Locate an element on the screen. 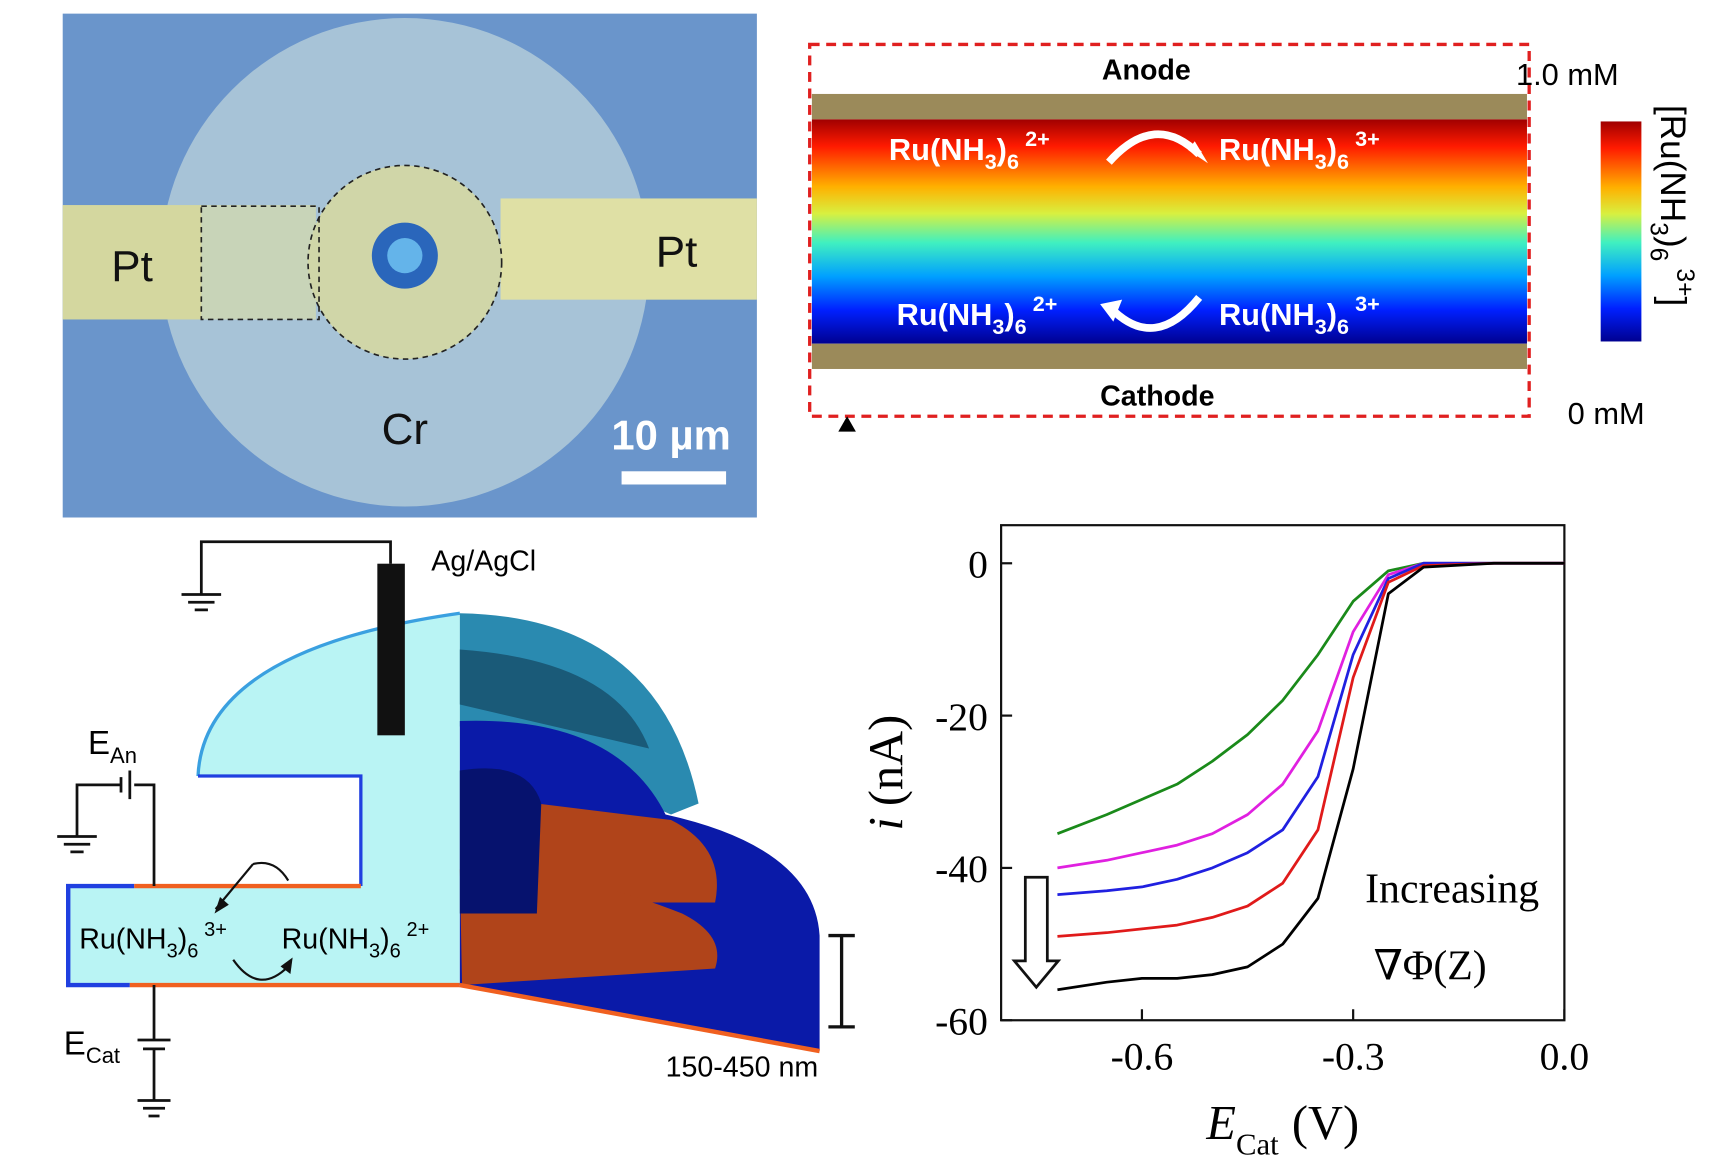 The height and width of the screenshot is (1167, 1725). frame is located at coordinates (1169, 230).